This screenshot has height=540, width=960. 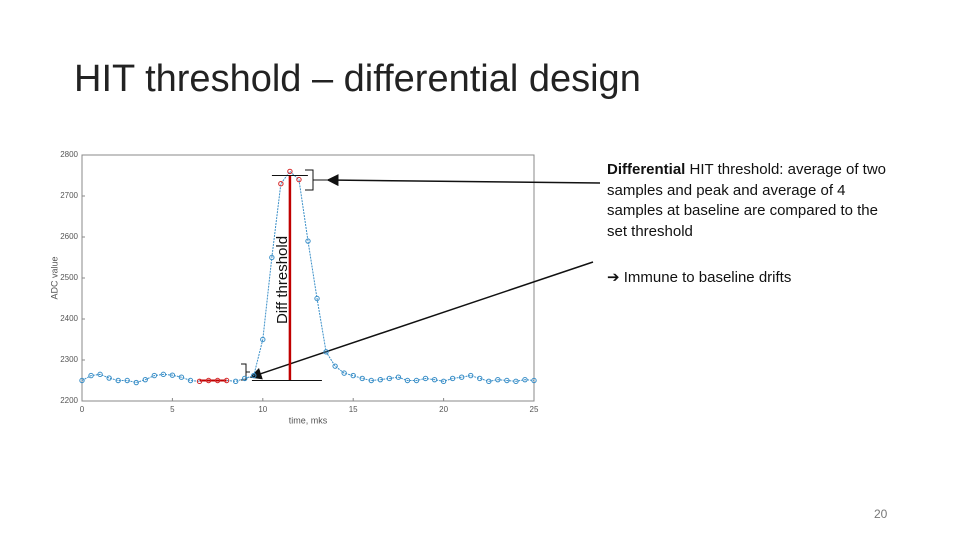 What do you see at coordinates (69, 195) in the screenshot?
I see `y-tick-label: 2700` at bounding box center [69, 195].